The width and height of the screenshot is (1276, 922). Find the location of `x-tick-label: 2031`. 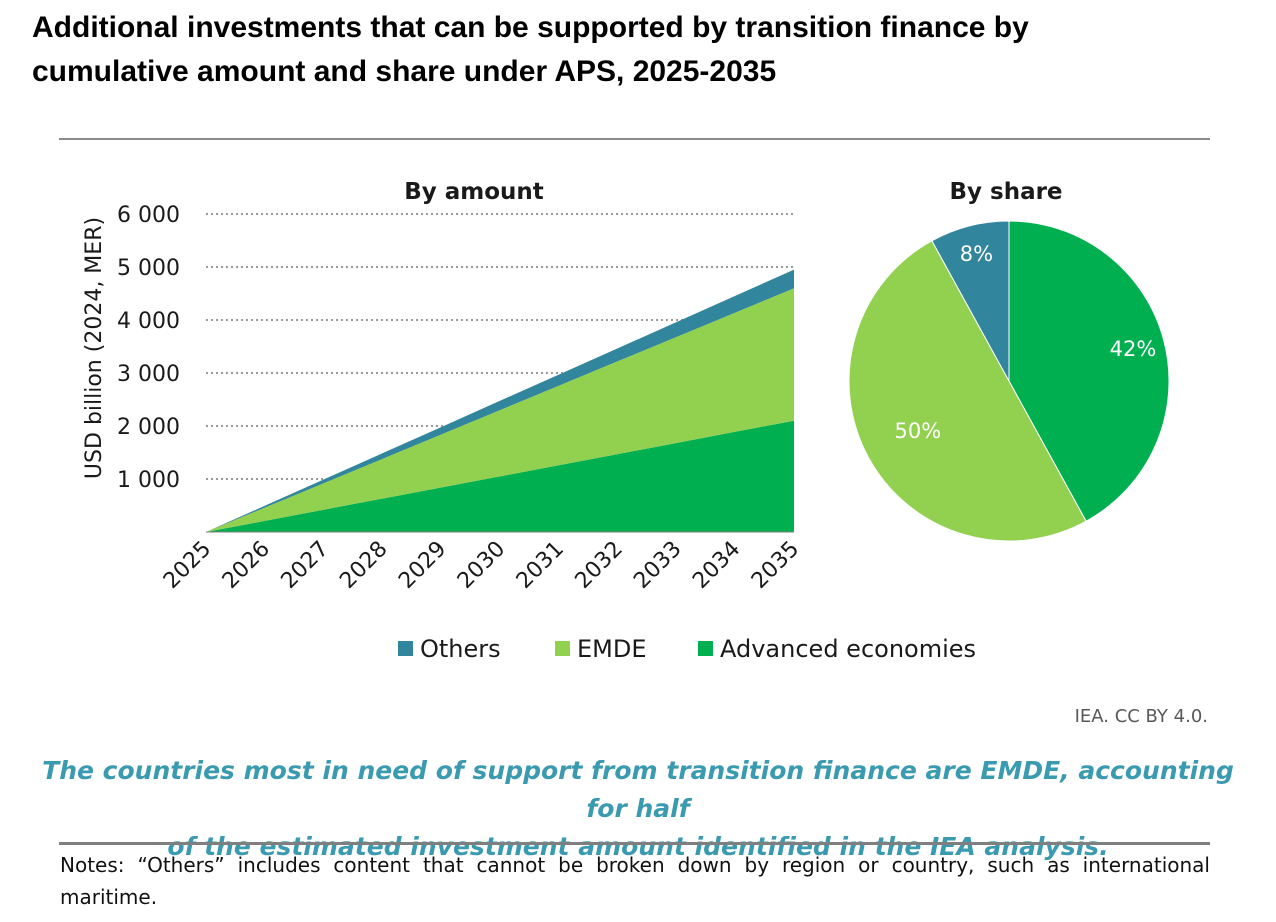

x-tick-label: 2031 is located at coordinates (540, 565).